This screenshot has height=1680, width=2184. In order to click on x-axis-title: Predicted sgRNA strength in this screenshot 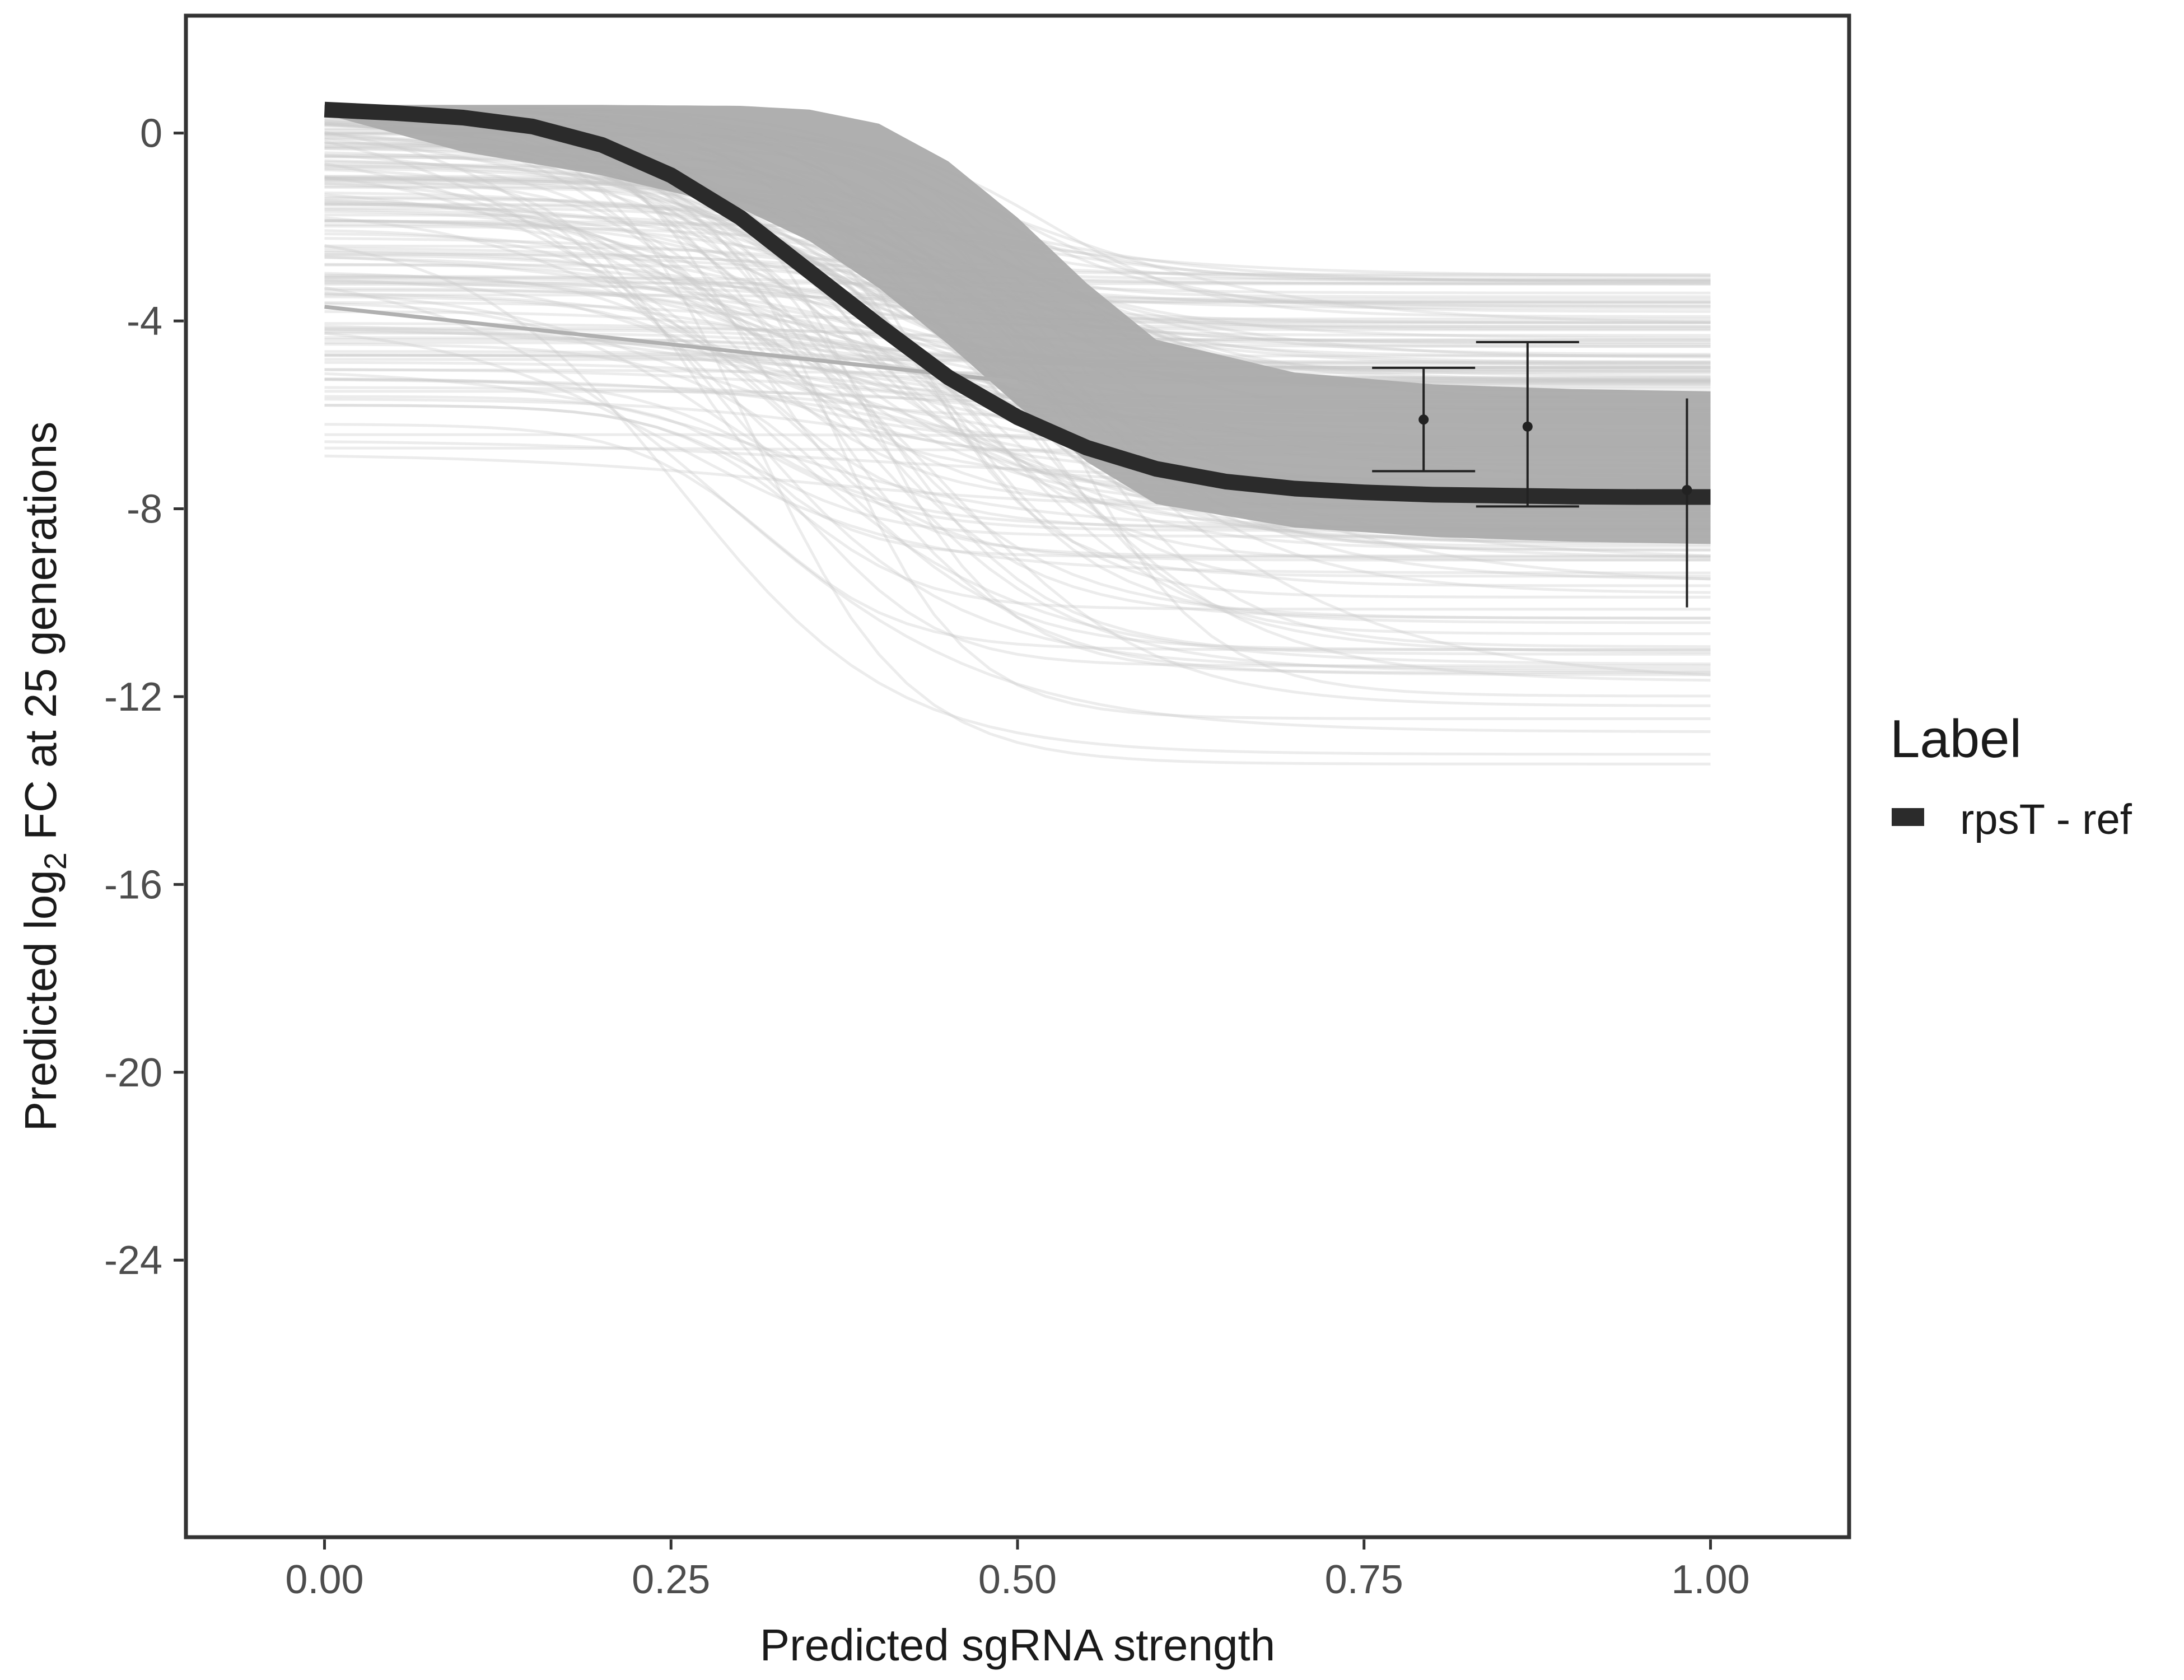, I will do `click(1018, 1645)`.